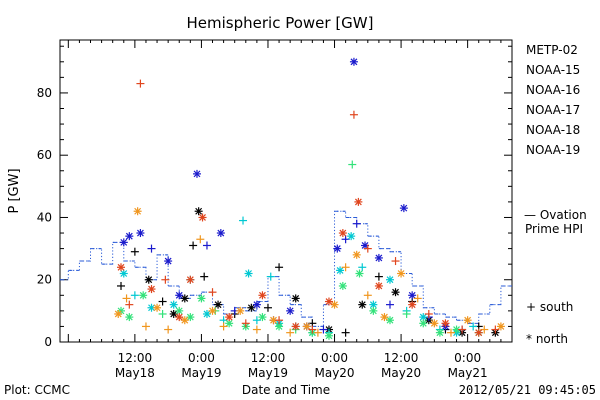  What do you see at coordinates (135, 373) in the screenshot?
I see `x-tick-label-date: May18` at bounding box center [135, 373].